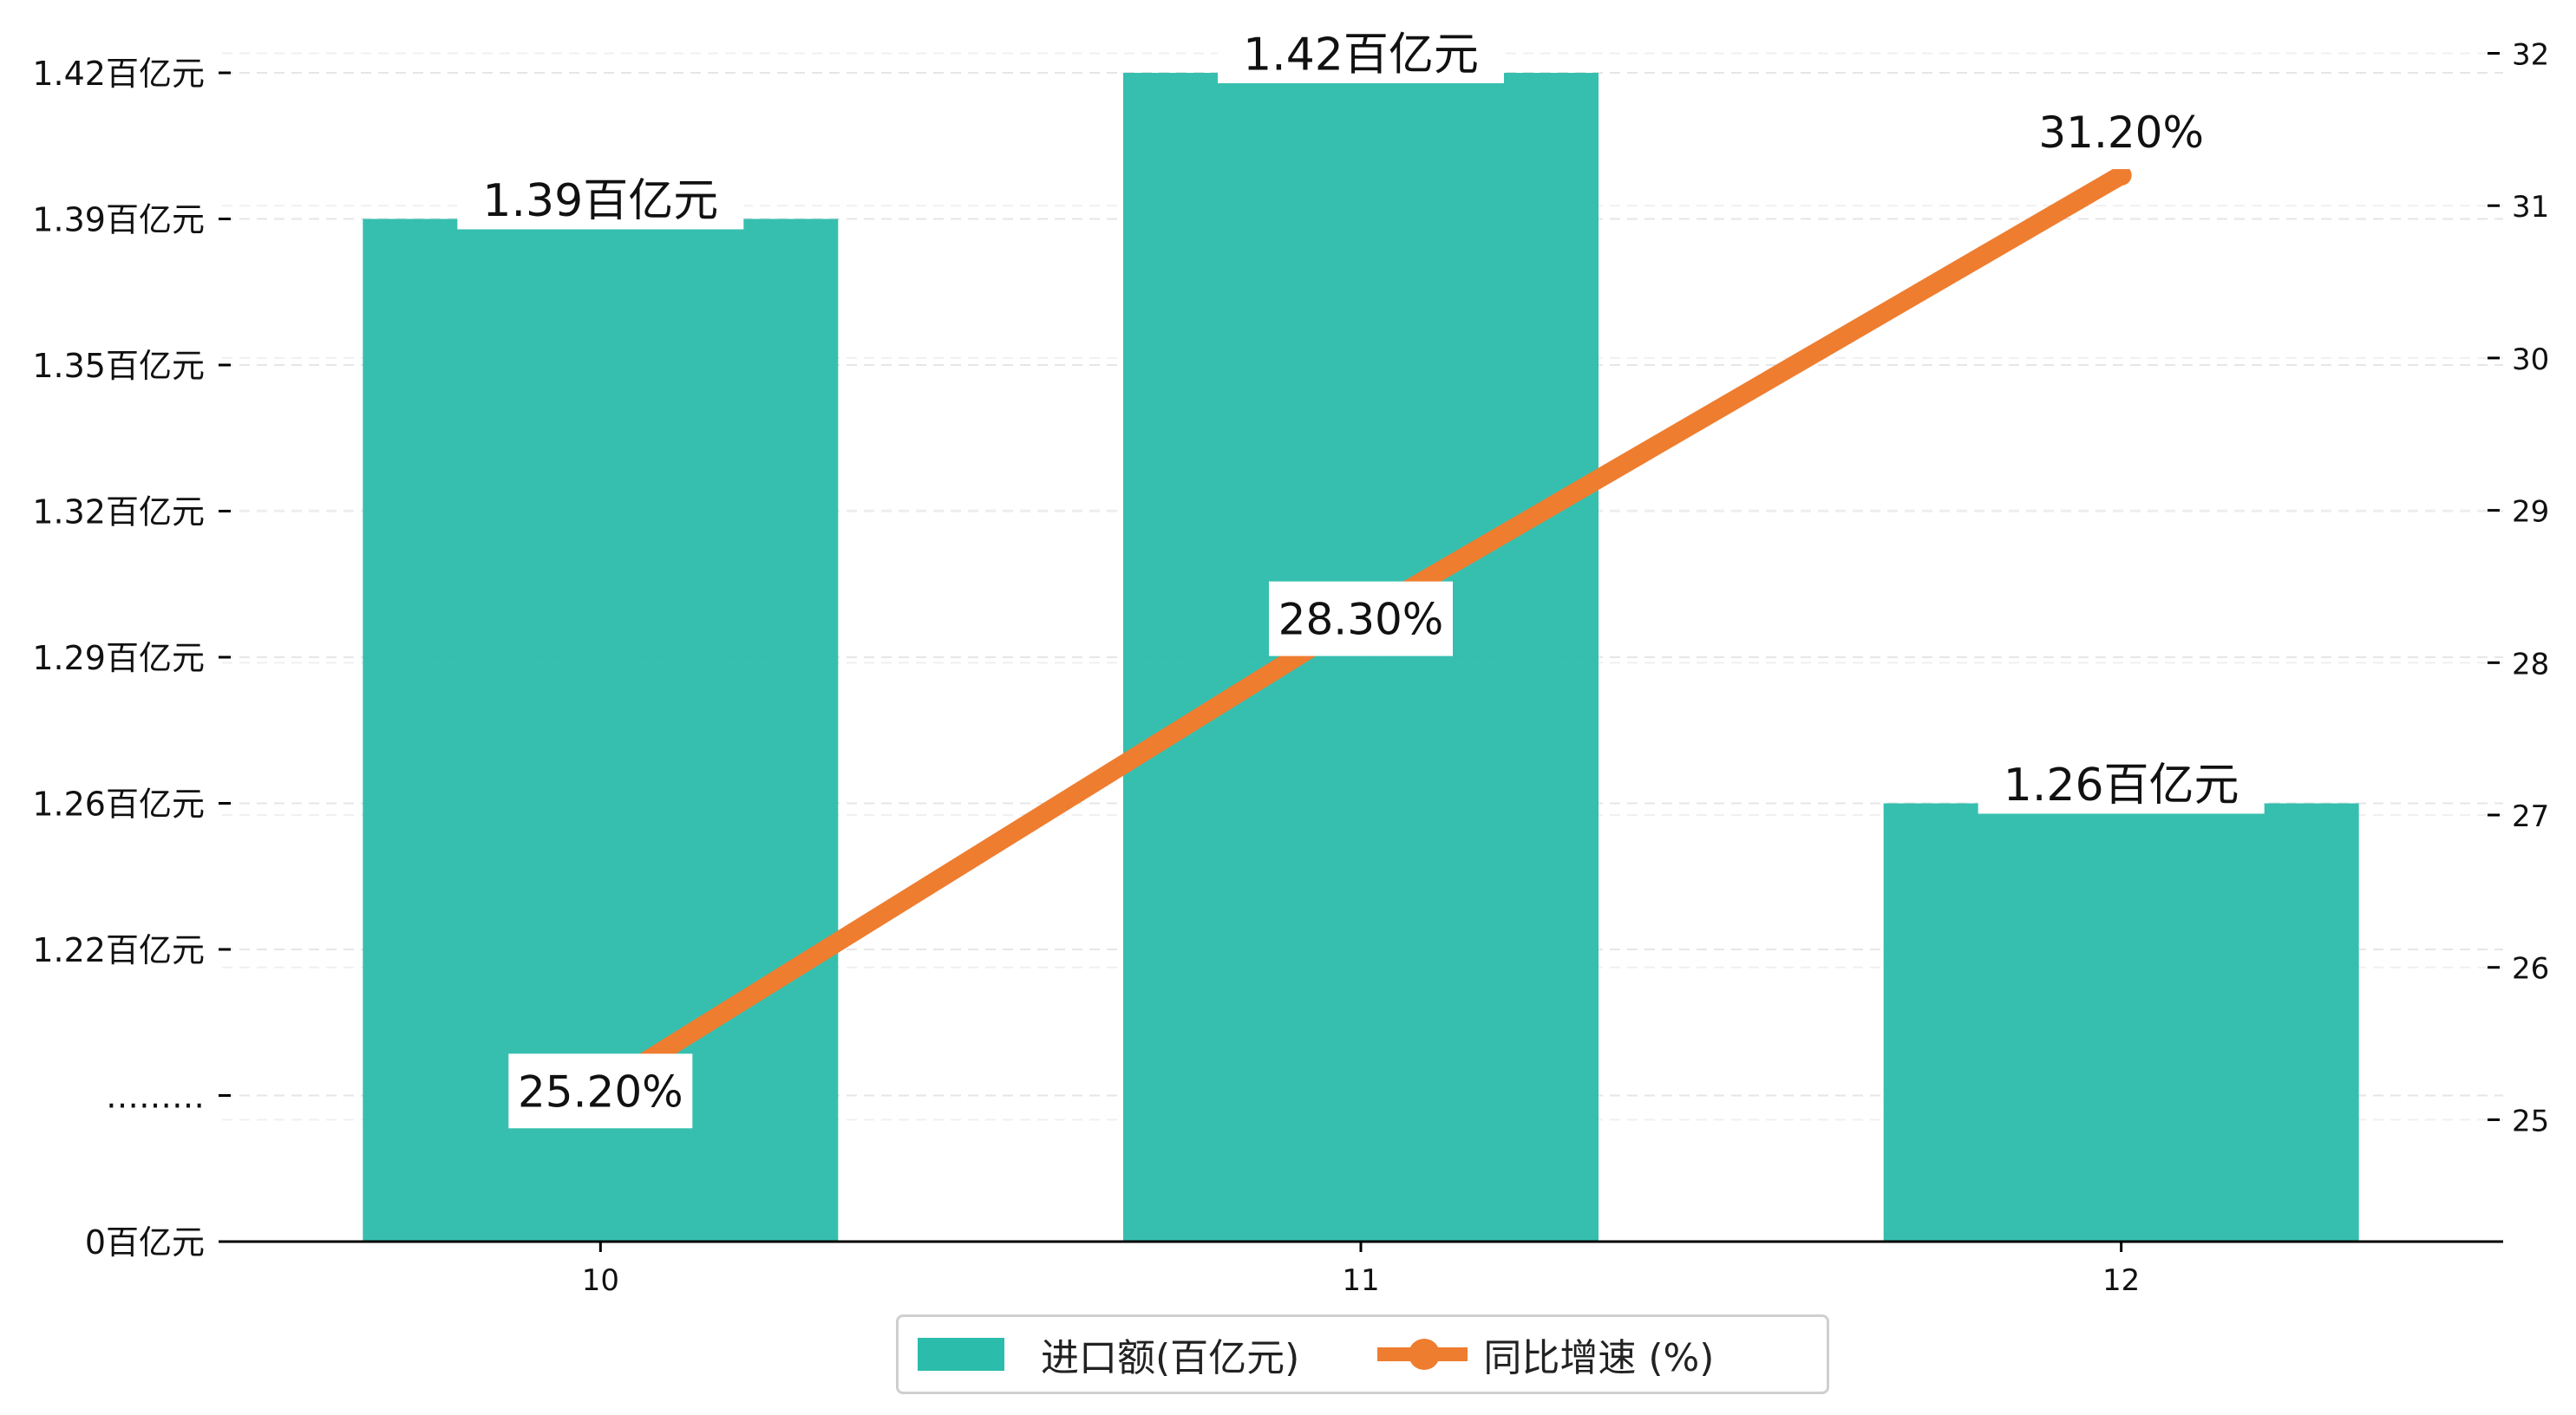  I want to click on x-tick-label: 11, so click(1360, 1280).